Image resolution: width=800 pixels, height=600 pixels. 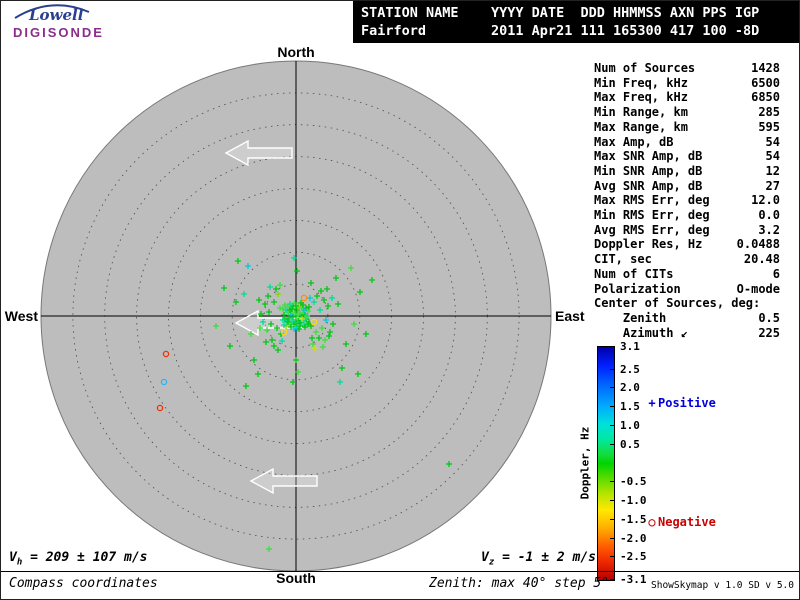 What do you see at coordinates (687, 185) in the screenshot?
I see `stat-row: Avg SNR Amp, dB 27` at bounding box center [687, 185].